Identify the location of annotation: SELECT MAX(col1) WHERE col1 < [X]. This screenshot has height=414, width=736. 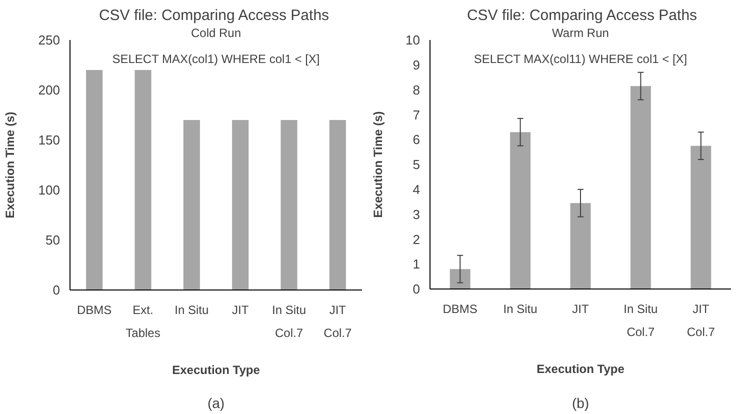
(216, 59).